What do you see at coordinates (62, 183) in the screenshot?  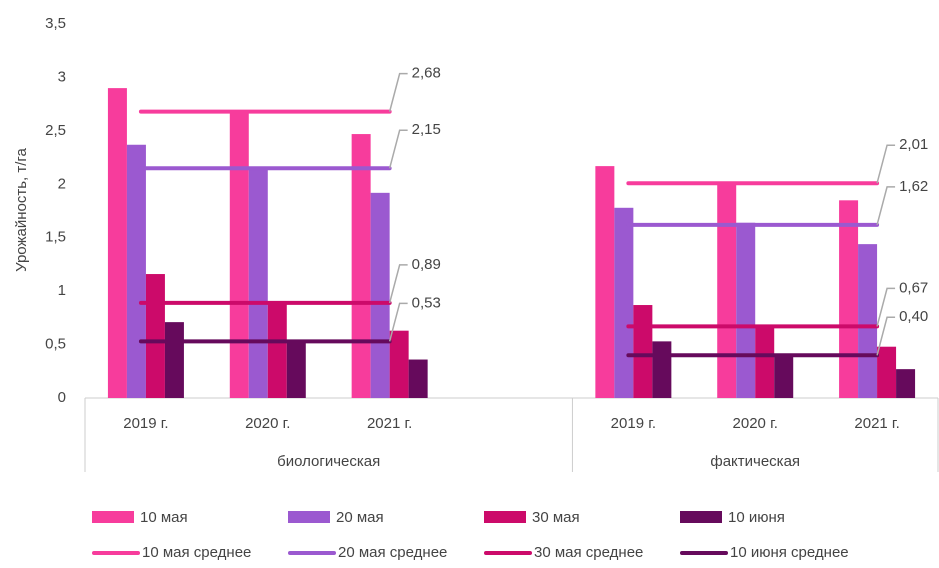 I see `y-tick-label: 2` at bounding box center [62, 183].